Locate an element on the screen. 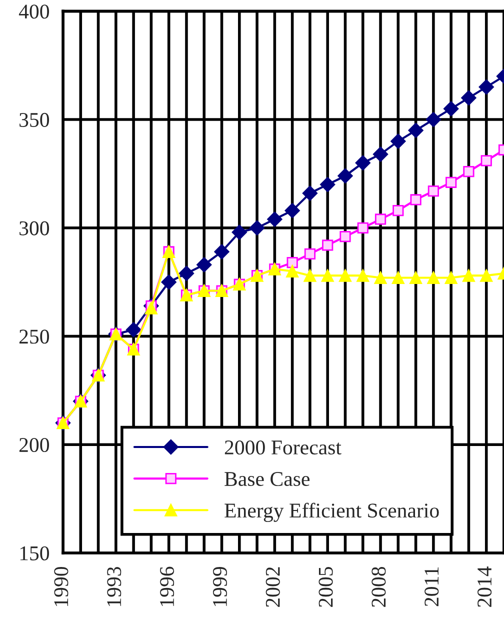 This screenshot has height=622, width=504. legend-label: Energy Efficient Scenario is located at coordinates (331, 512).